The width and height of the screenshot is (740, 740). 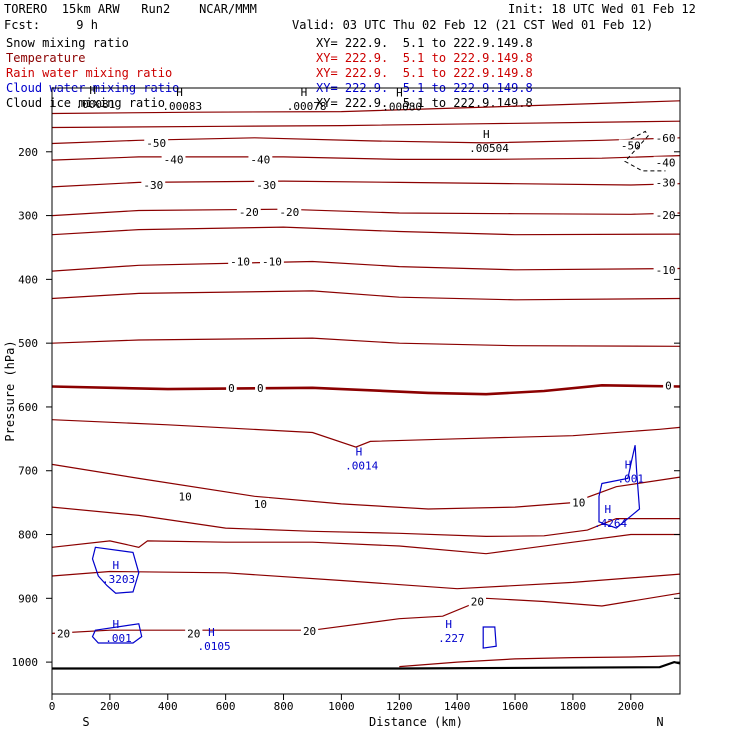 What do you see at coordinates (284, 706) in the screenshot?
I see `x-tick-label: 800` at bounding box center [284, 706].